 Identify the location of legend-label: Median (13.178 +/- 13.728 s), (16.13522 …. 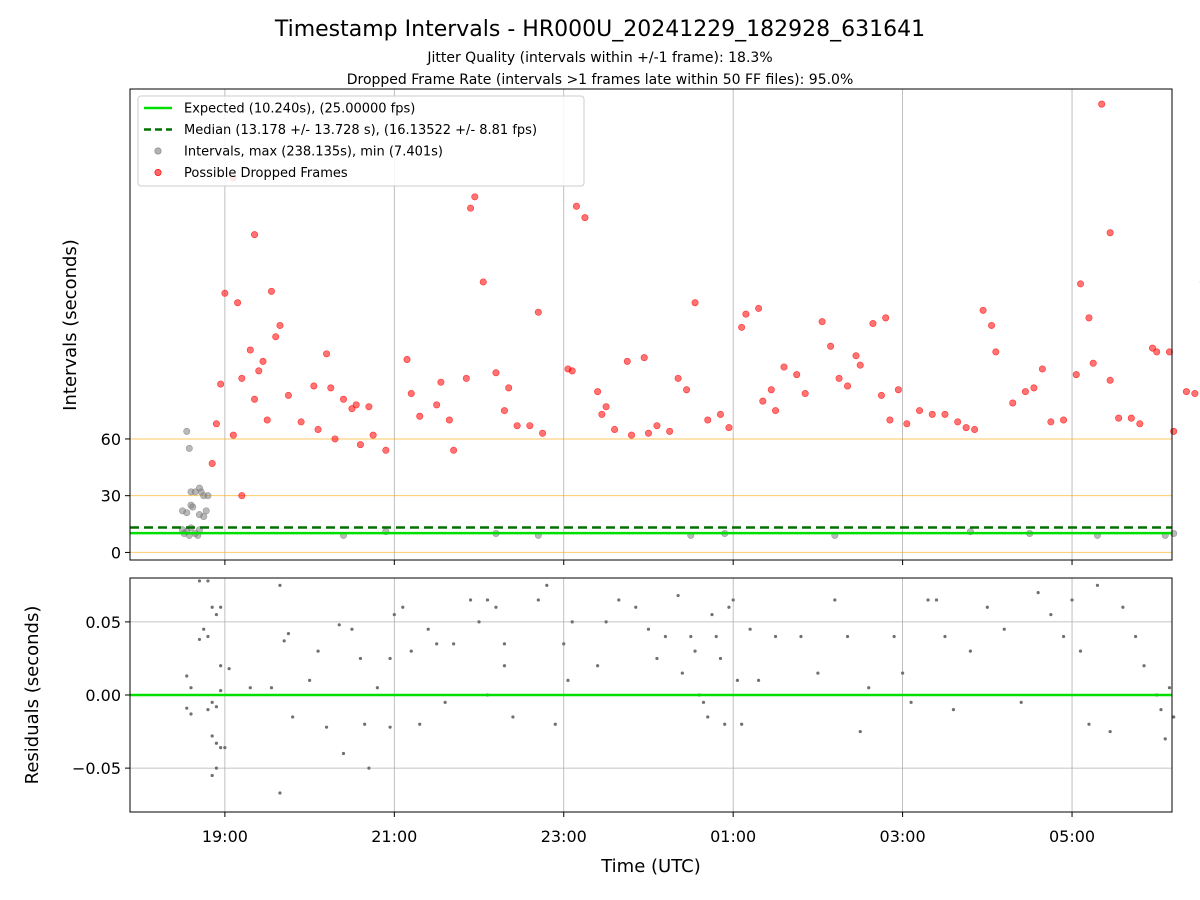
(360, 130).